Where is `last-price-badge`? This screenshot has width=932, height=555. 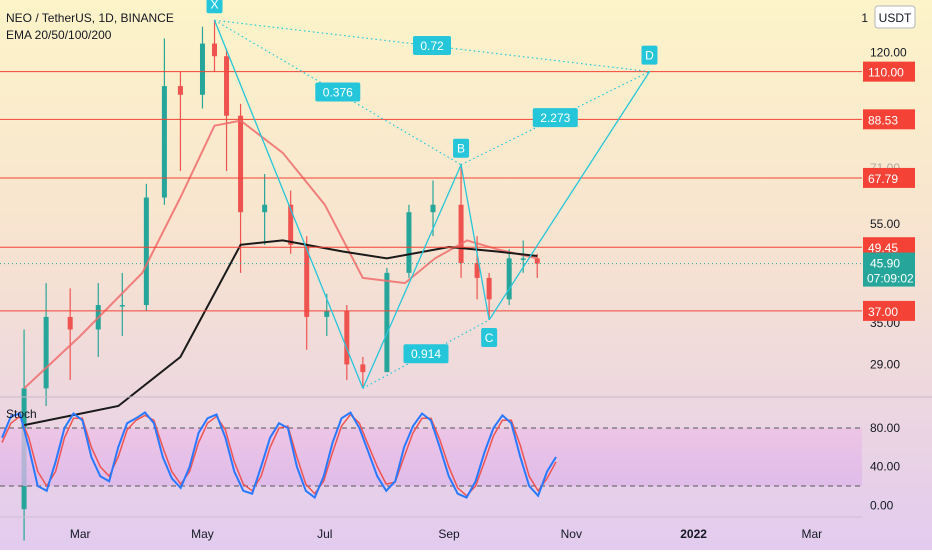
last-price-badge is located at coordinates (889, 269).